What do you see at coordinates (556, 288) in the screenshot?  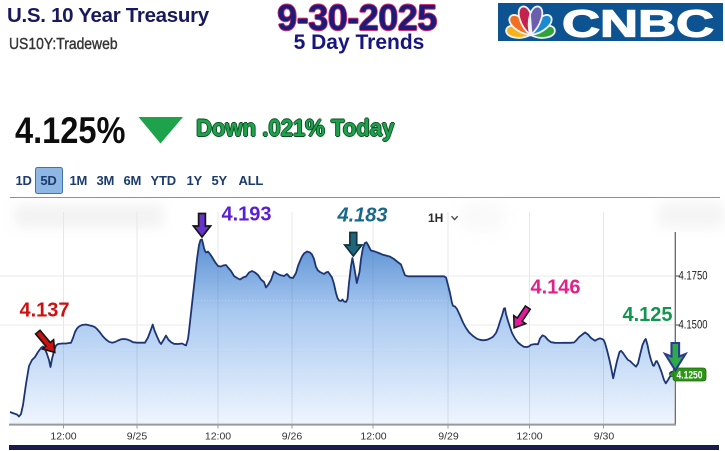 I see `svg-text: 4.146` at bounding box center [556, 288].